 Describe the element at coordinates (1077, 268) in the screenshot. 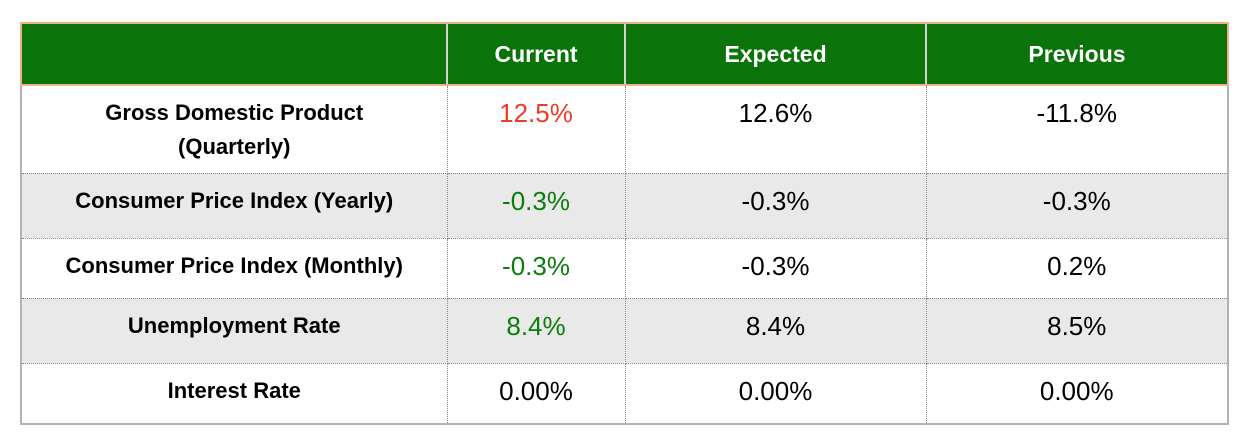

I see `previous-value: 0.2%` at that location.